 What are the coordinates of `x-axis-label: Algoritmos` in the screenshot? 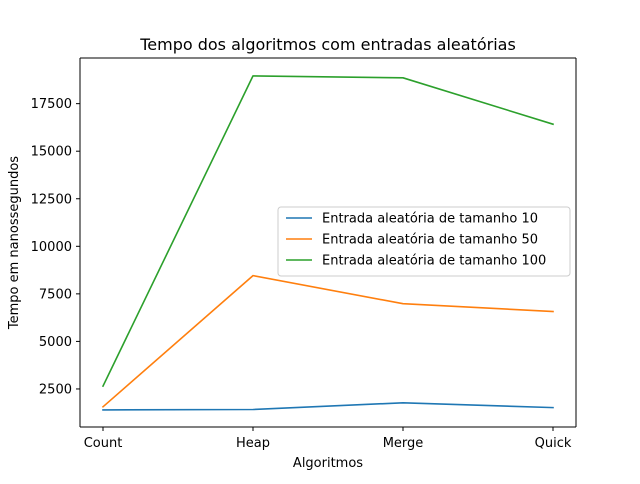 It's located at (328, 463).